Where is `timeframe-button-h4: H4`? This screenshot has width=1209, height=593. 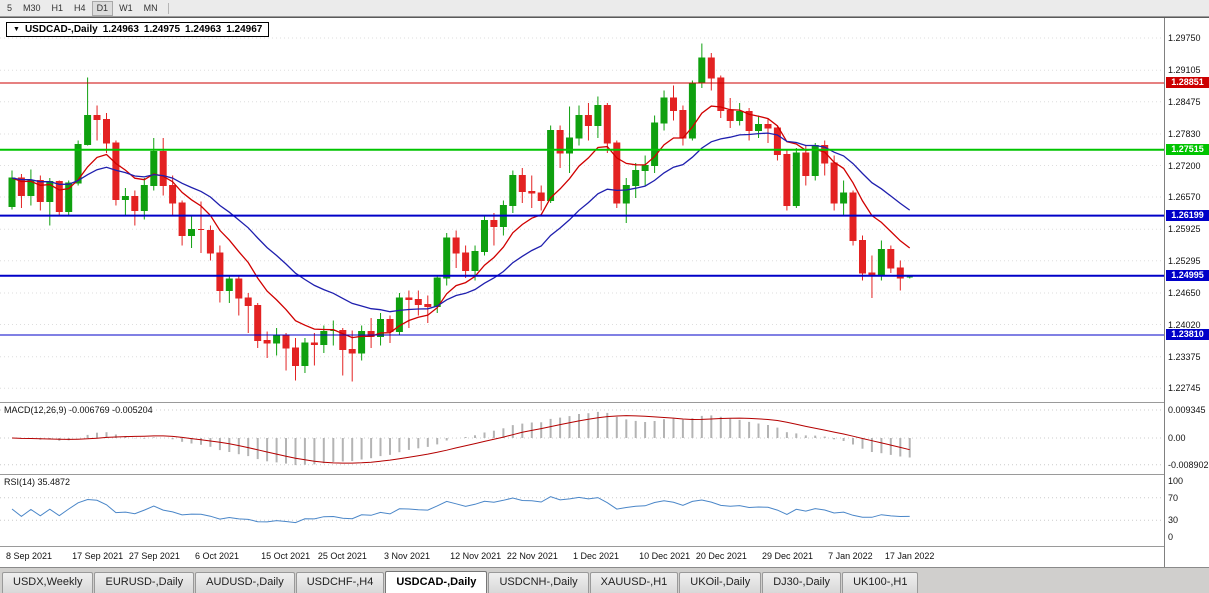
timeframe-button-h4: H4 is located at coordinates (80, 7).